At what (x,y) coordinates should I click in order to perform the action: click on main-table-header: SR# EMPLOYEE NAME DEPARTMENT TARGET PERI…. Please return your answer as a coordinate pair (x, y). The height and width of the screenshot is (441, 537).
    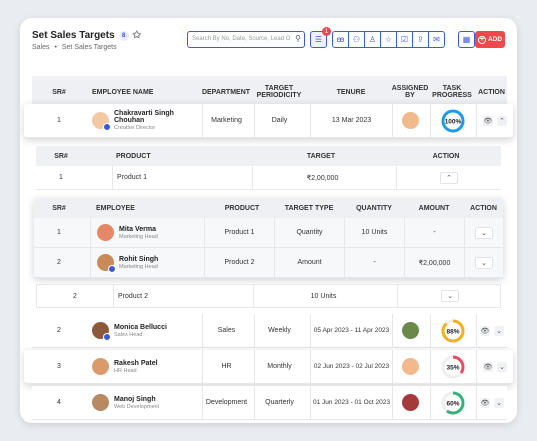
    Looking at the image, I should click on (269, 92).